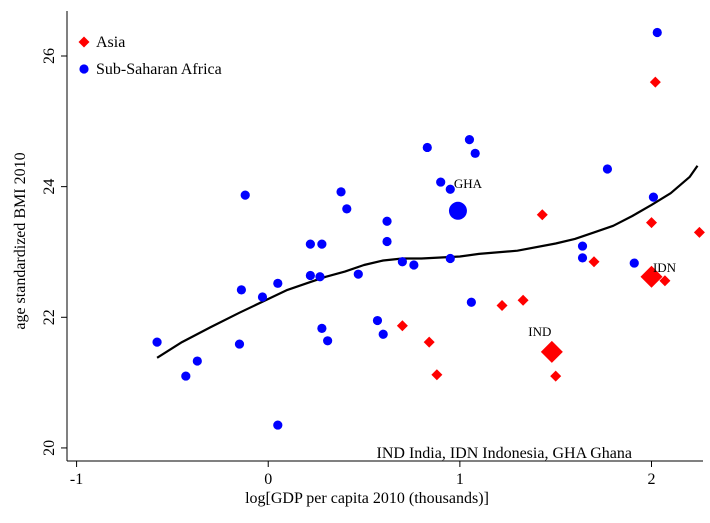 This screenshot has width=710, height=523. What do you see at coordinates (49, 448) in the screenshot?
I see `y-tick-label: 20` at bounding box center [49, 448].